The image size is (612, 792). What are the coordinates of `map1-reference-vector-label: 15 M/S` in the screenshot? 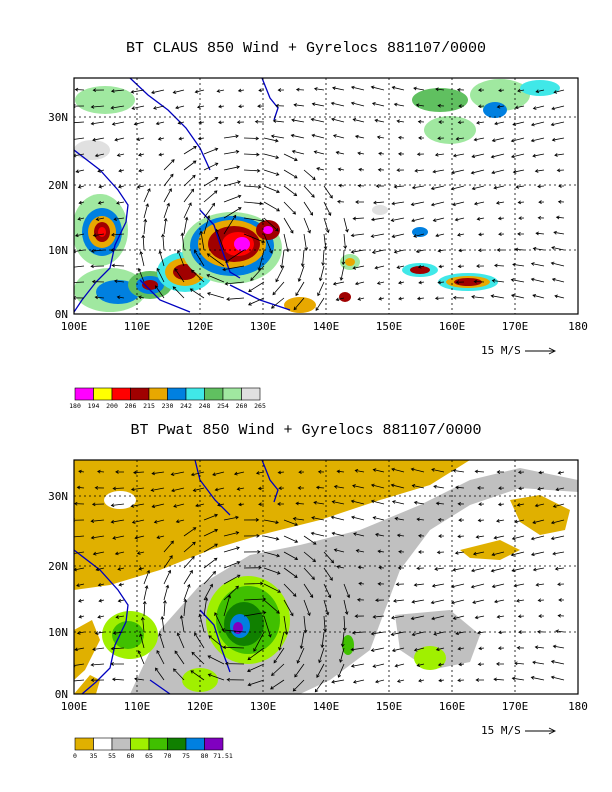 It's located at (501, 350).